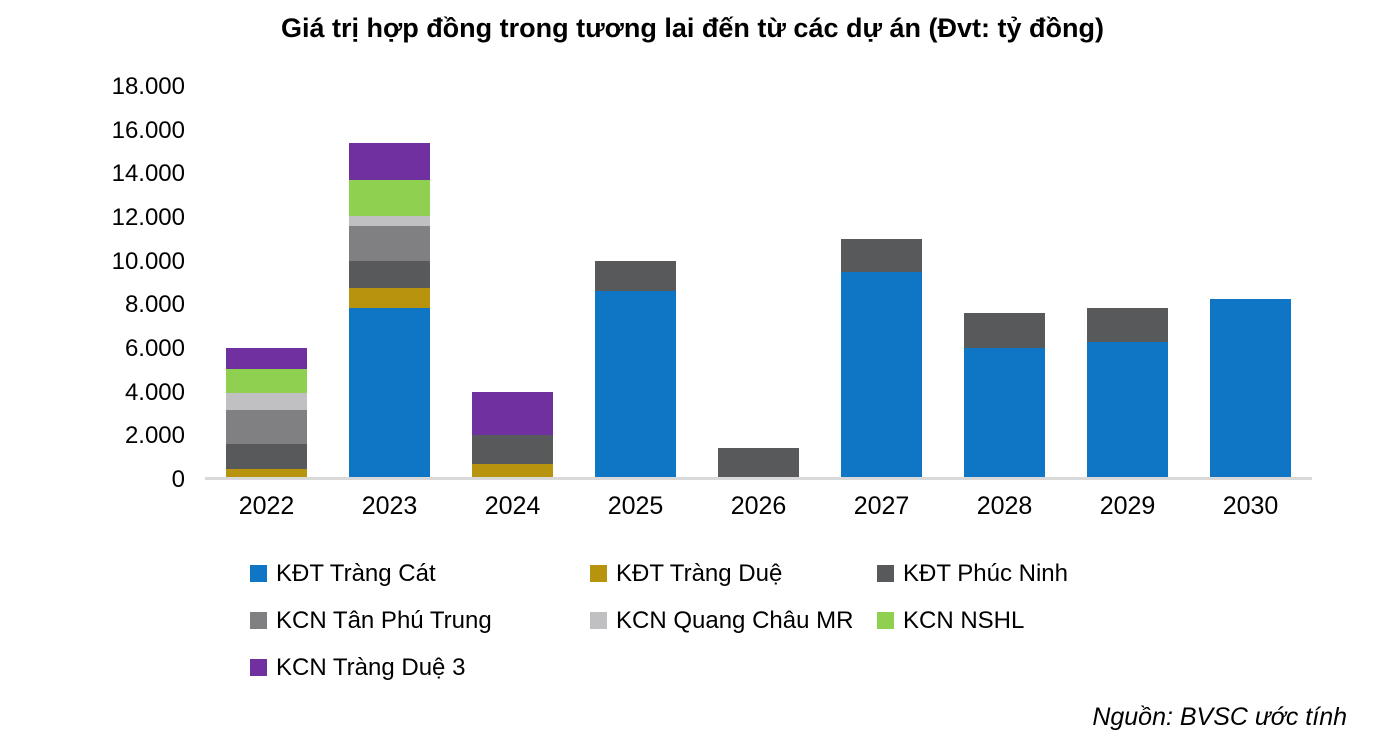 The height and width of the screenshot is (744, 1385). I want to click on legend-label: KĐT Phúc Ninh, so click(985, 573).